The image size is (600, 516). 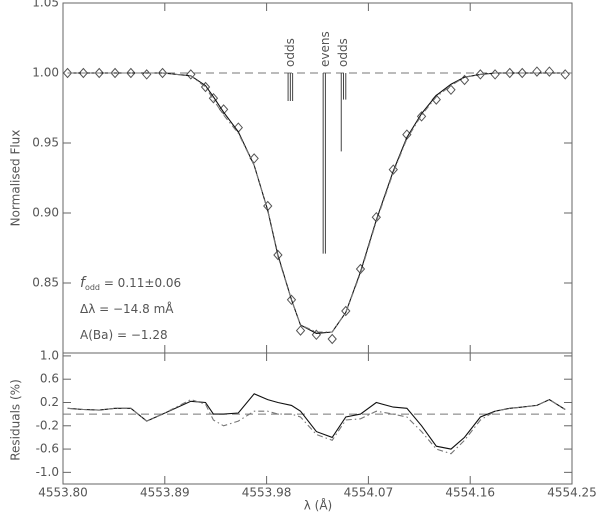 I want to click on annotation-text: Δλ = −14.8 mÅ, so click(x=127, y=308).